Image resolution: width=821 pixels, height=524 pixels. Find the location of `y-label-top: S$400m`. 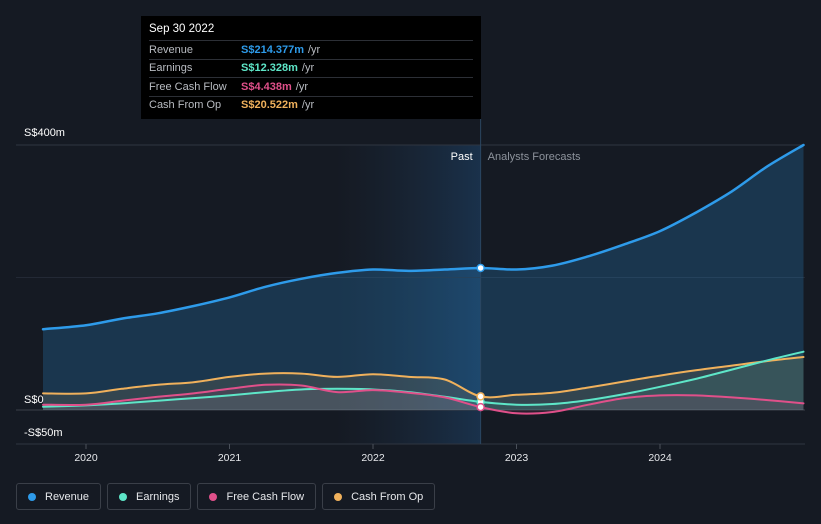

y-label-top: S$400m is located at coordinates (44, 133).